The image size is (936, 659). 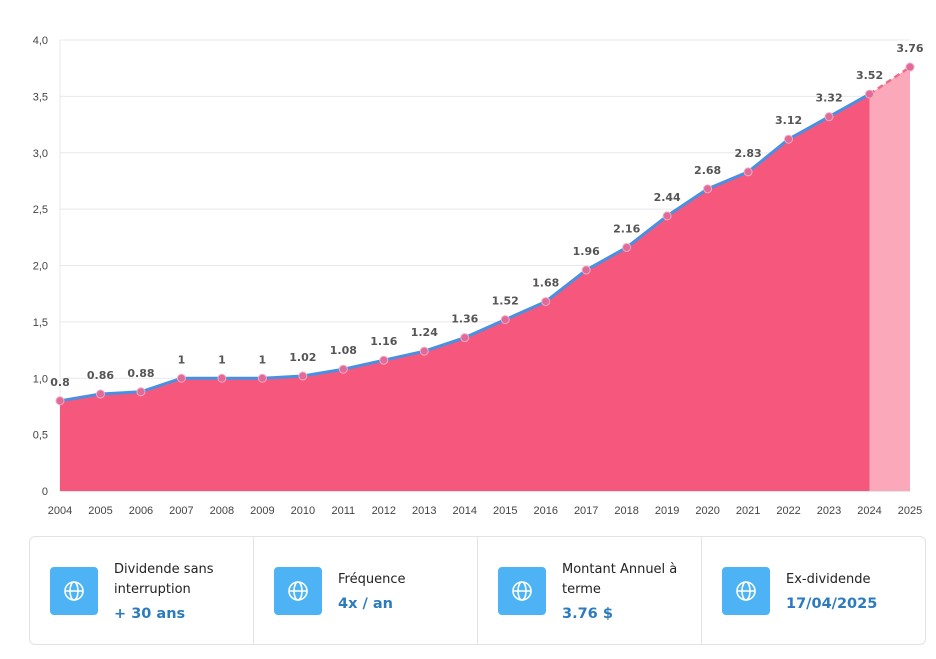 What do you see at coordinates (505, 301) in the screenshot?
I see `data-label: 1.52` at bounding box center [505, 301].